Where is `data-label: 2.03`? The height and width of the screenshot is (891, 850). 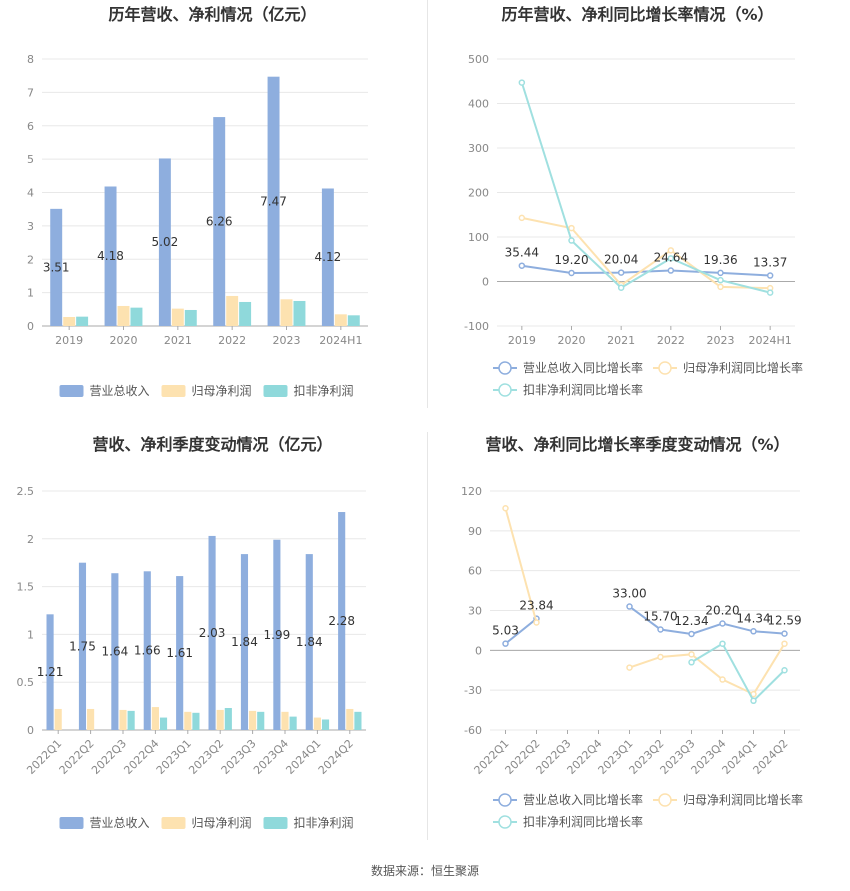 data-label: 2.03 is located at coordinates (212, 633).